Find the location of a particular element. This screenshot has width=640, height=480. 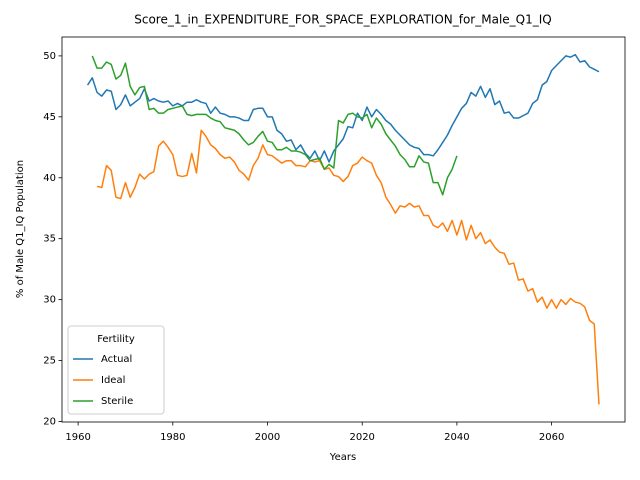

x-axis-label: Years is located at coordinates (342, 457).